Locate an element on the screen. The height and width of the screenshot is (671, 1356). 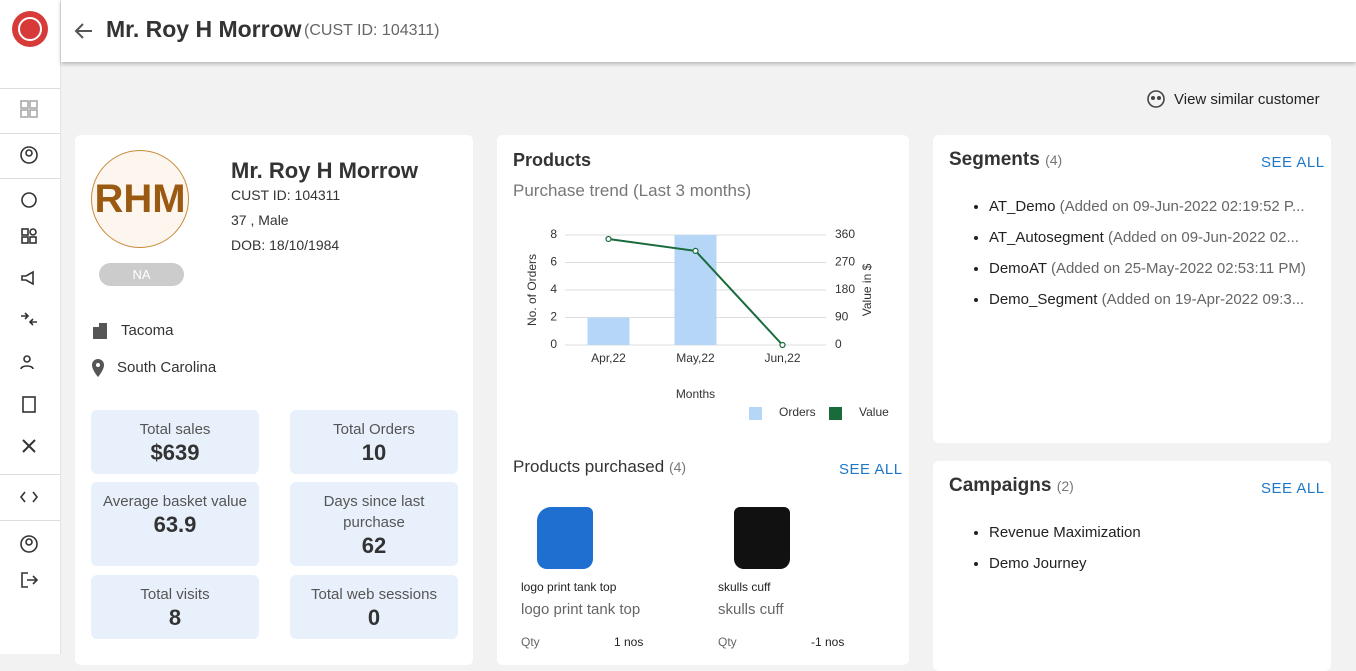
purchased-count: (4) is located at coordinates (677, 467).